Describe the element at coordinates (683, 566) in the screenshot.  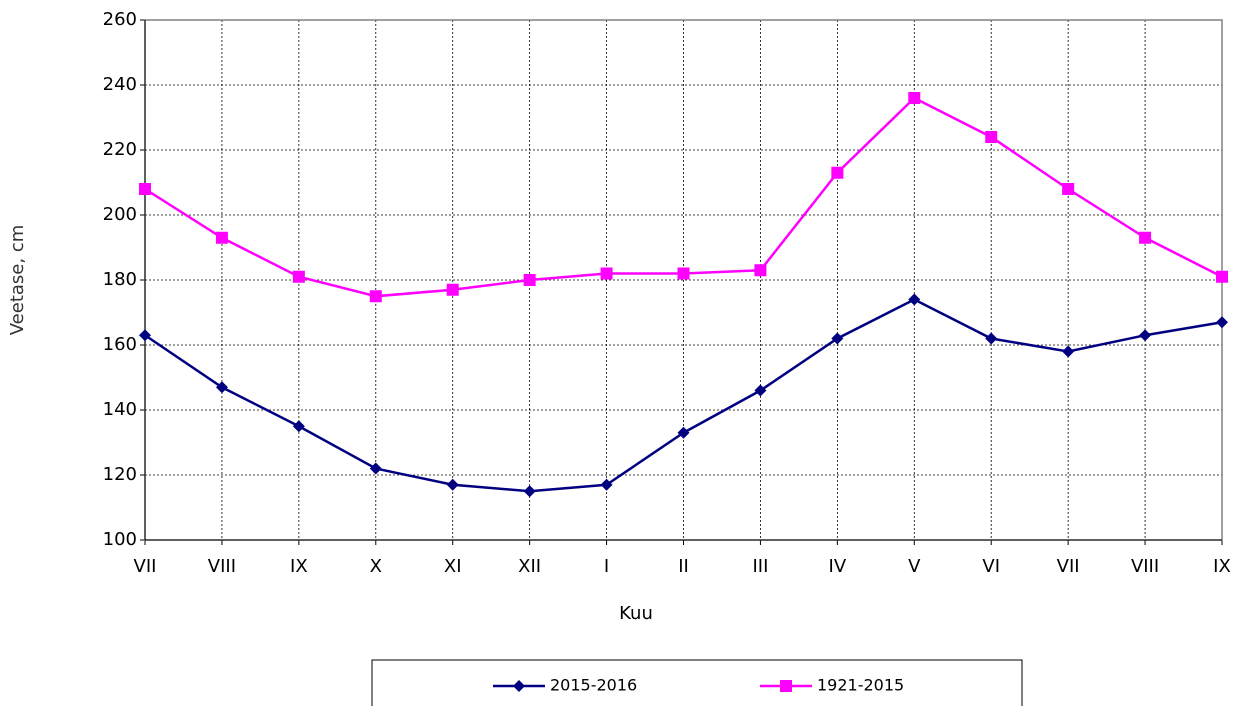
I see `x-tick-label: II` at that location.